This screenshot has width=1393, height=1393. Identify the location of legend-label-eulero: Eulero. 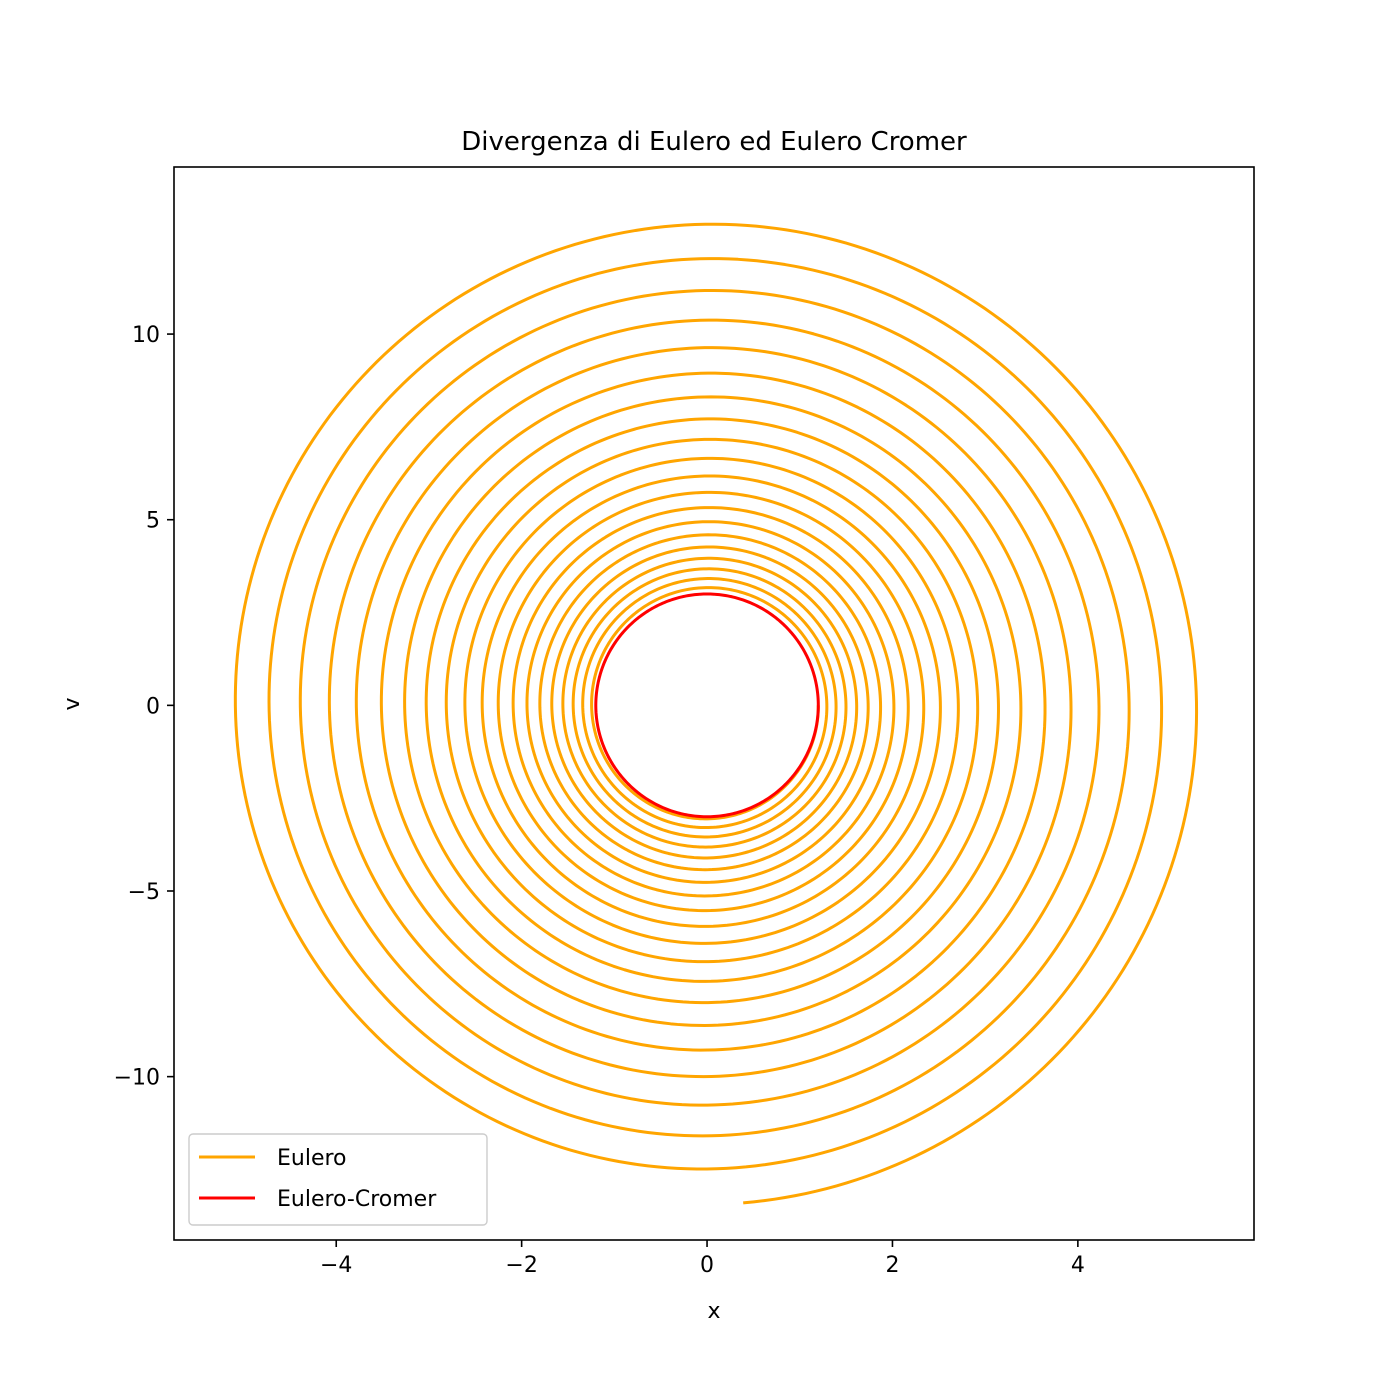
(312, 1158).